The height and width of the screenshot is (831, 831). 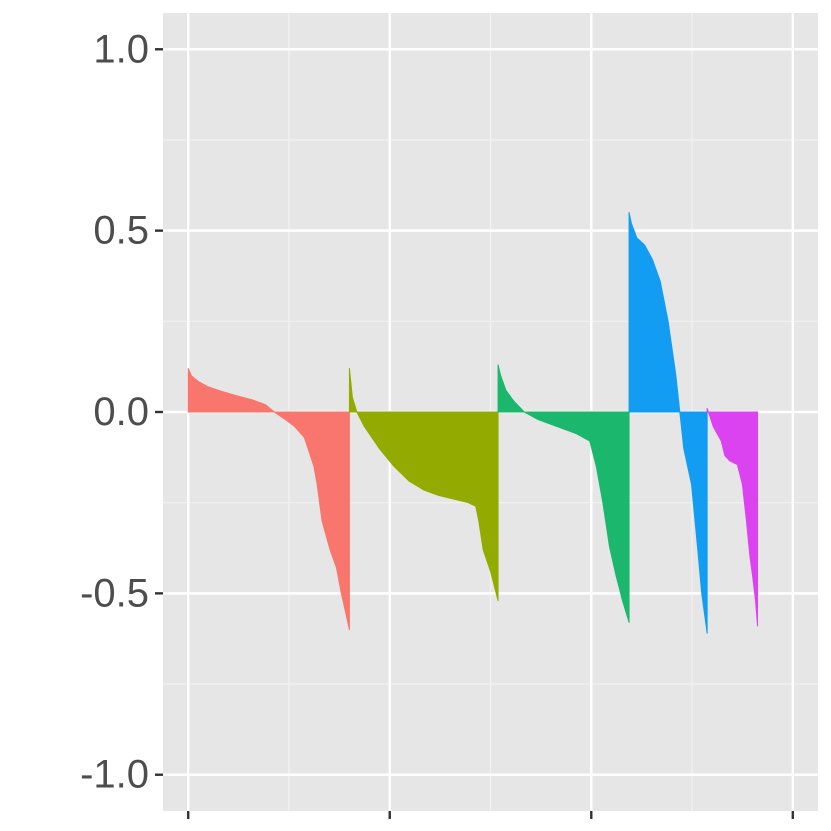 I want to click on y-tick-label: 0.5, so click(x=121, y=231).